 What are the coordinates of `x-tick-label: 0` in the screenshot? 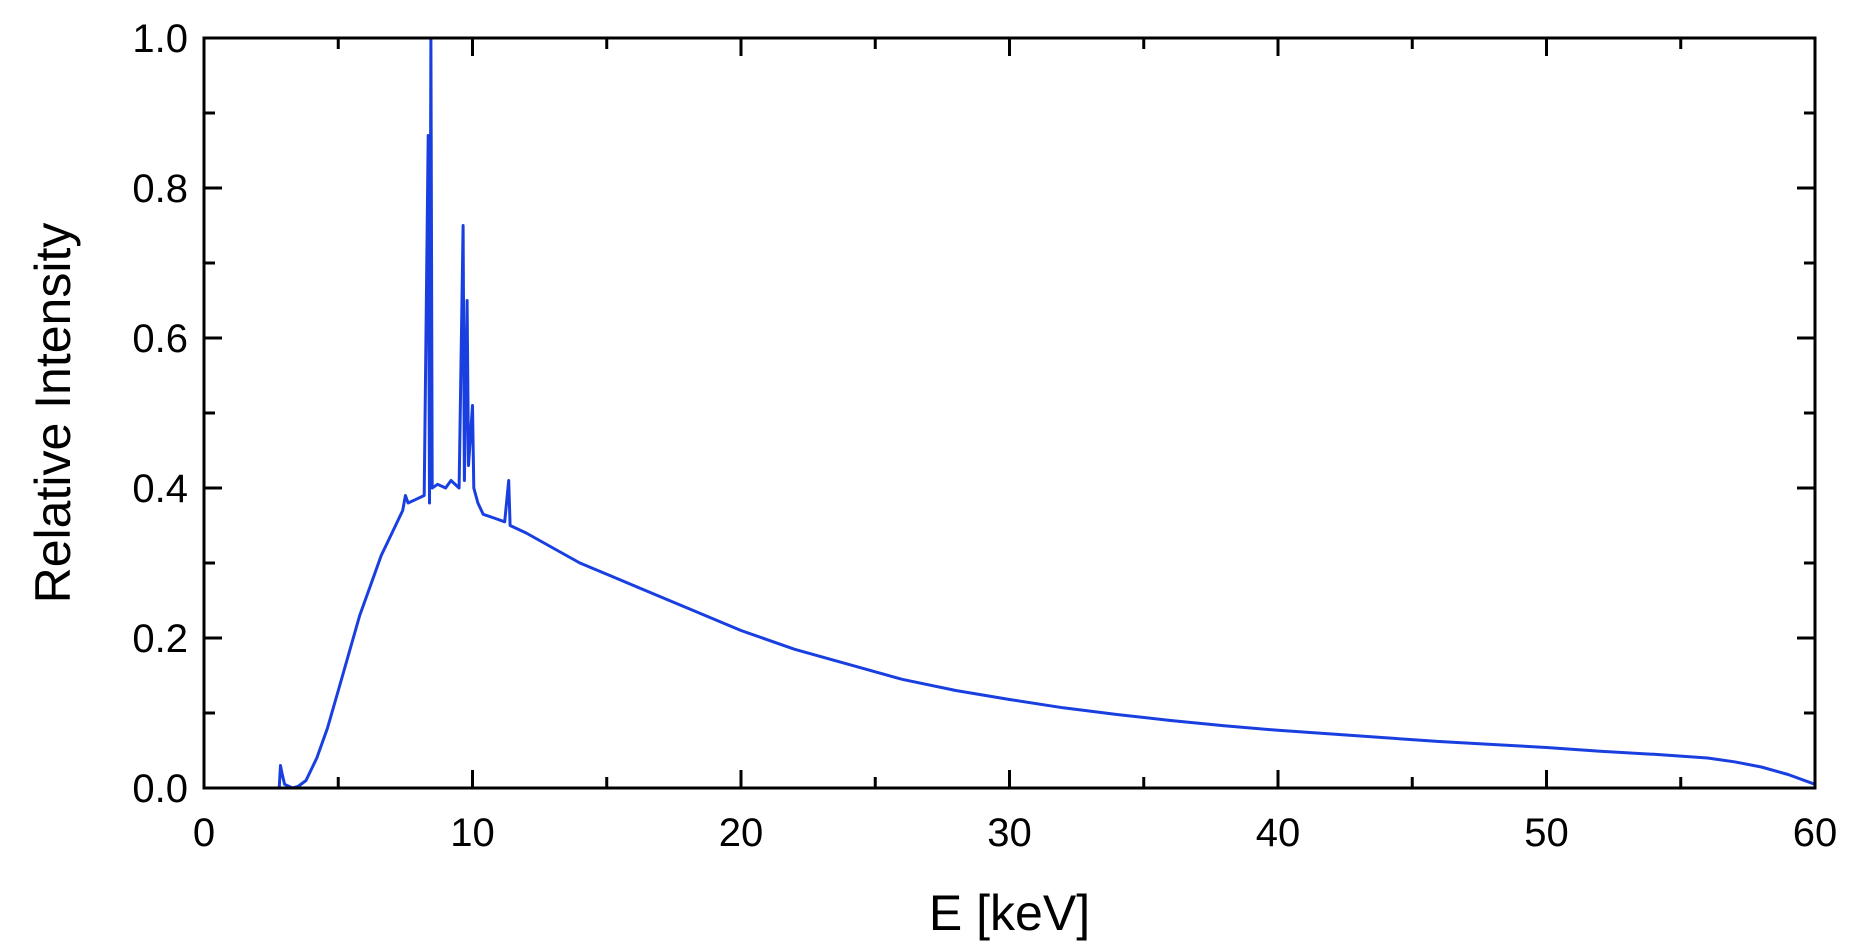 It's located at (204, 833).